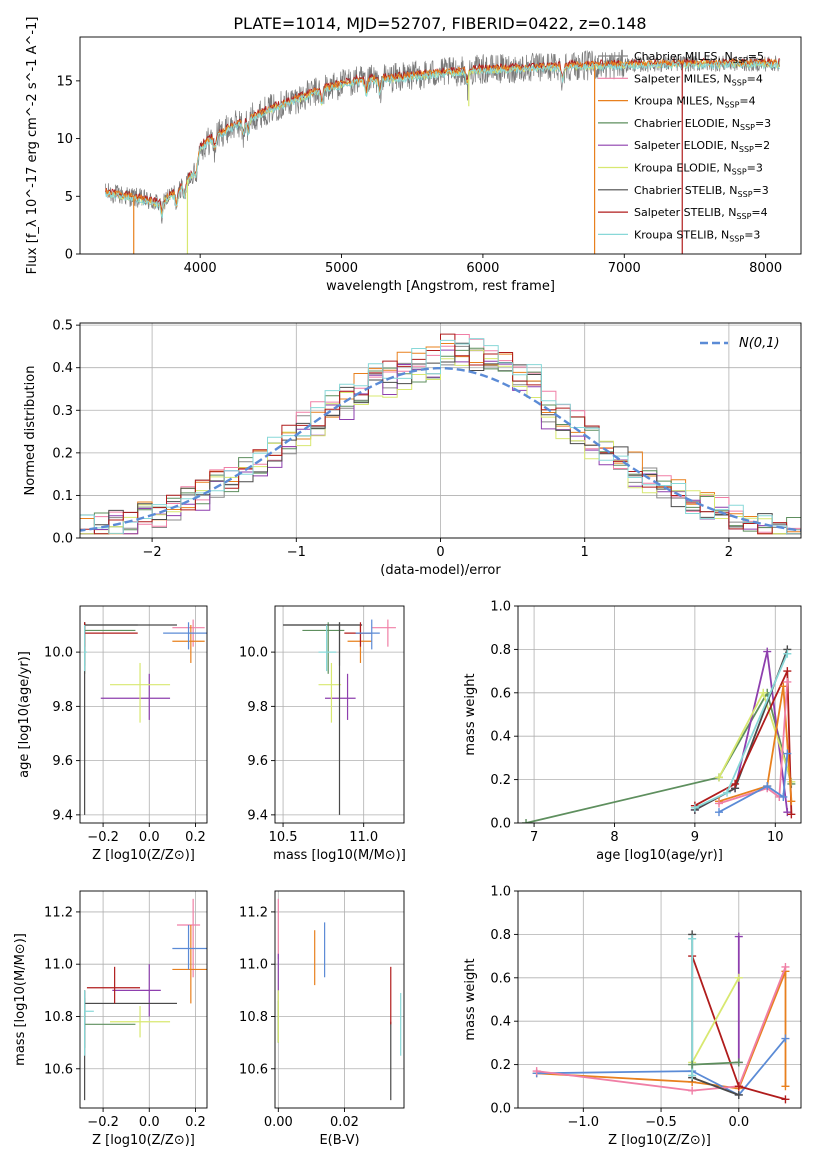 Image resolution: width=819 pixels, height=1170 pixels. I want to click on x-tick-label: −0.5, so click(661, 1122).